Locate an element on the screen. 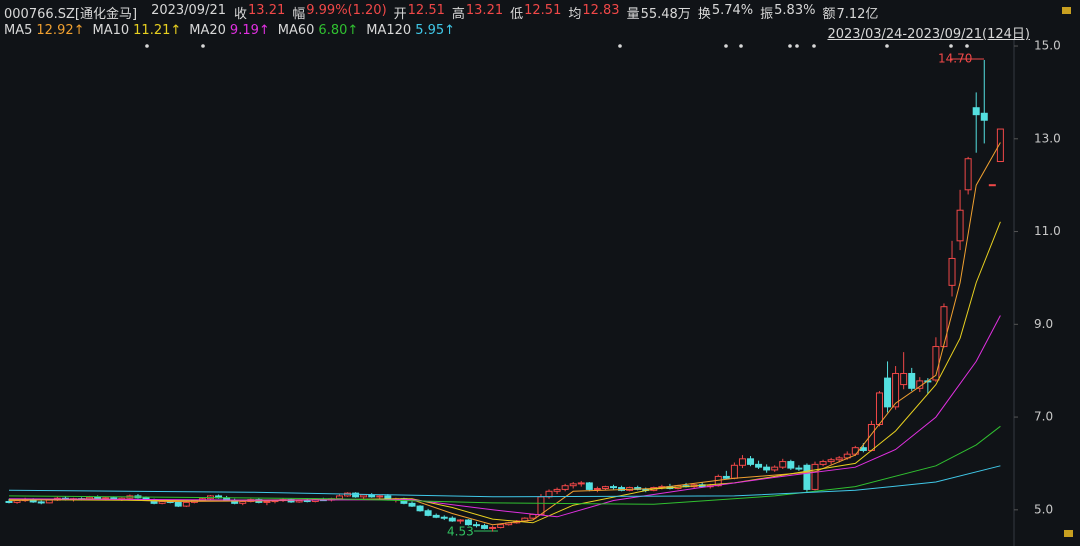 The image size is (1080, 546). stat-value: 5.74% is located at coordinates (732, 10).